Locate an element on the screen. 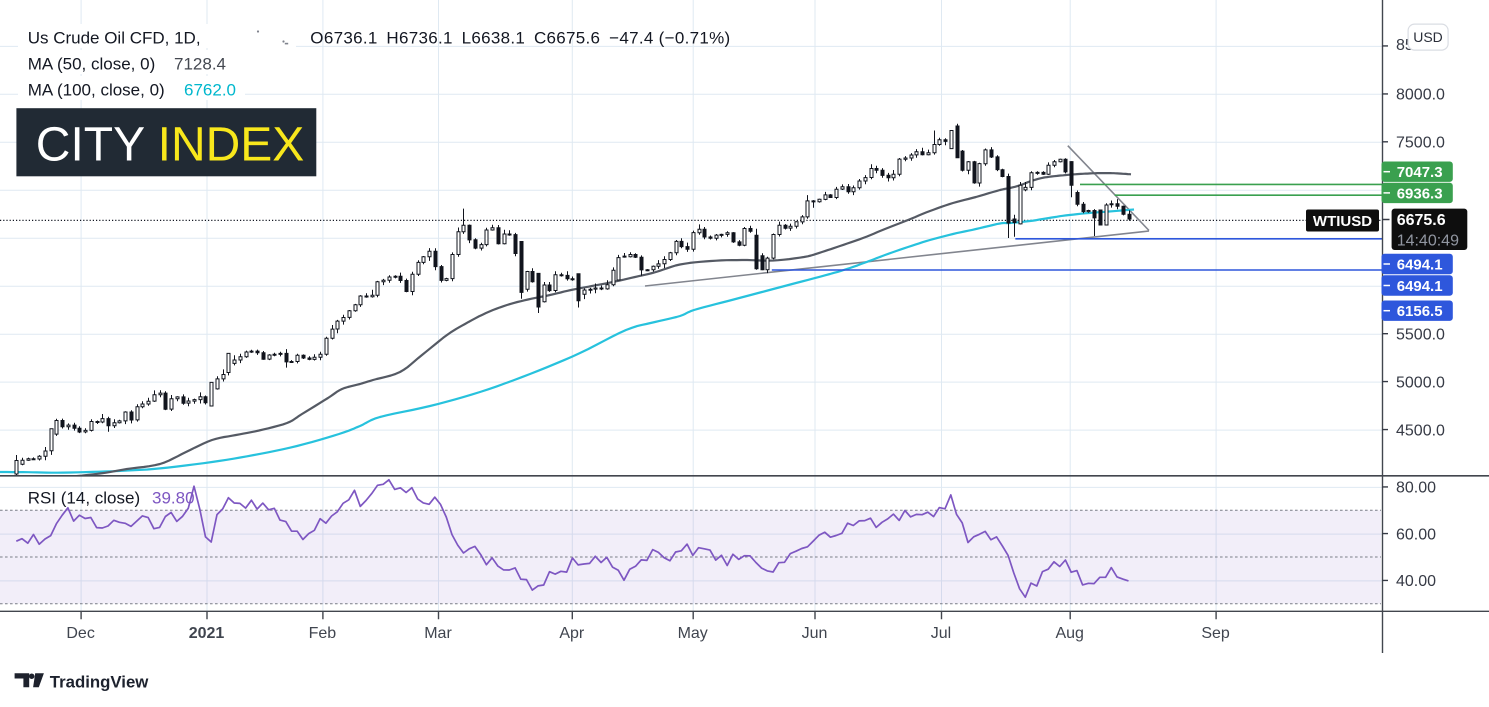 The height and width of the screenshot is (707, 1489). svg-text: 6675.6 is located at coordinates (1421, 220).